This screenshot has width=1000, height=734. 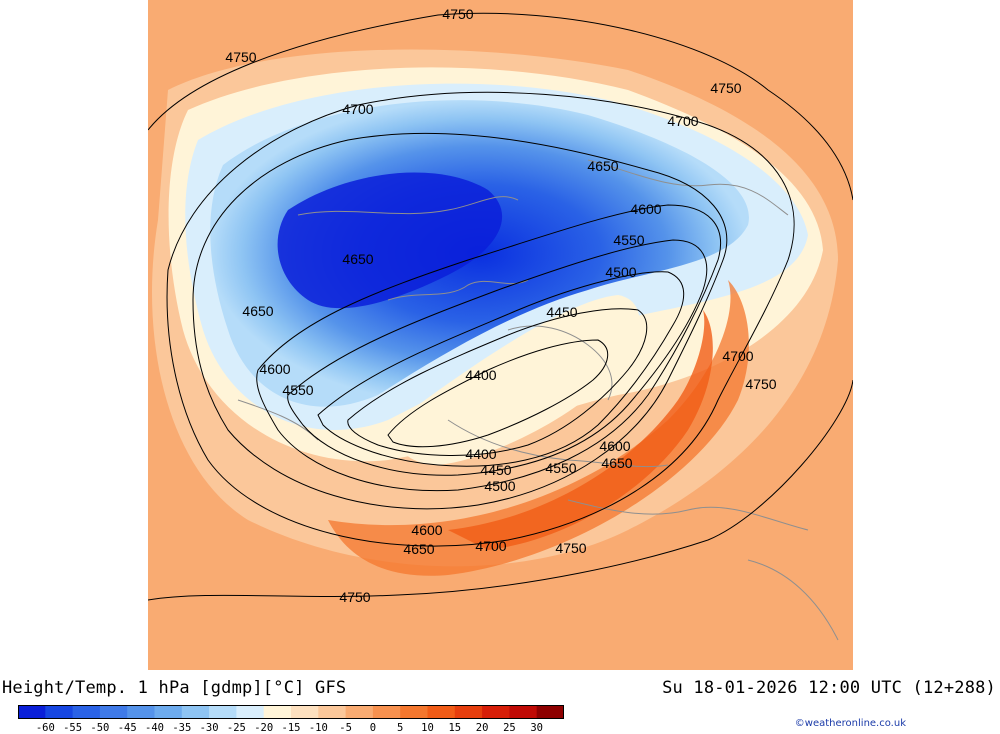 What do you see at coordinates (182, 728) in the screenshot?
I see `legend-tick-label: -35` at bounding box center [182, 728].